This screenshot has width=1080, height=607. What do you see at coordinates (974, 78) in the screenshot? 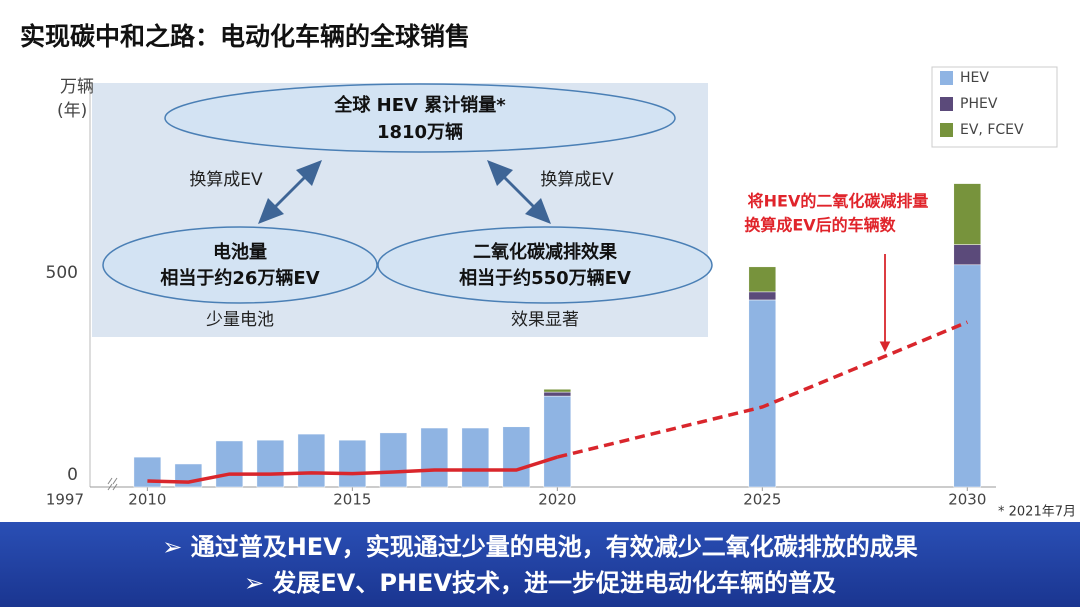
I see `legend-label: HEV` at bounding box center [974, 78].